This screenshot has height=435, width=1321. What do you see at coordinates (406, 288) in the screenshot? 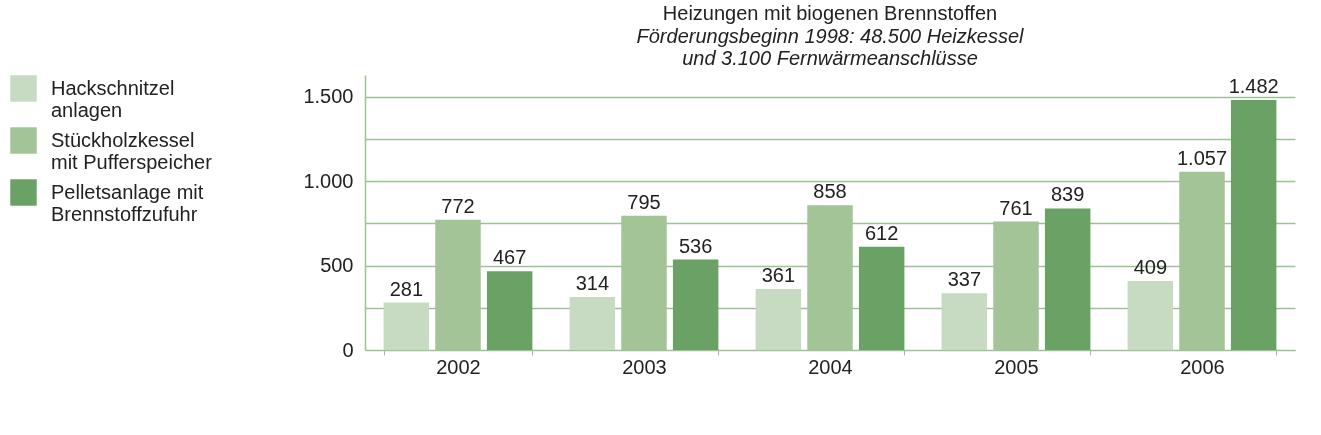
I see `data-label: 281` at bounding box center [406, 288].